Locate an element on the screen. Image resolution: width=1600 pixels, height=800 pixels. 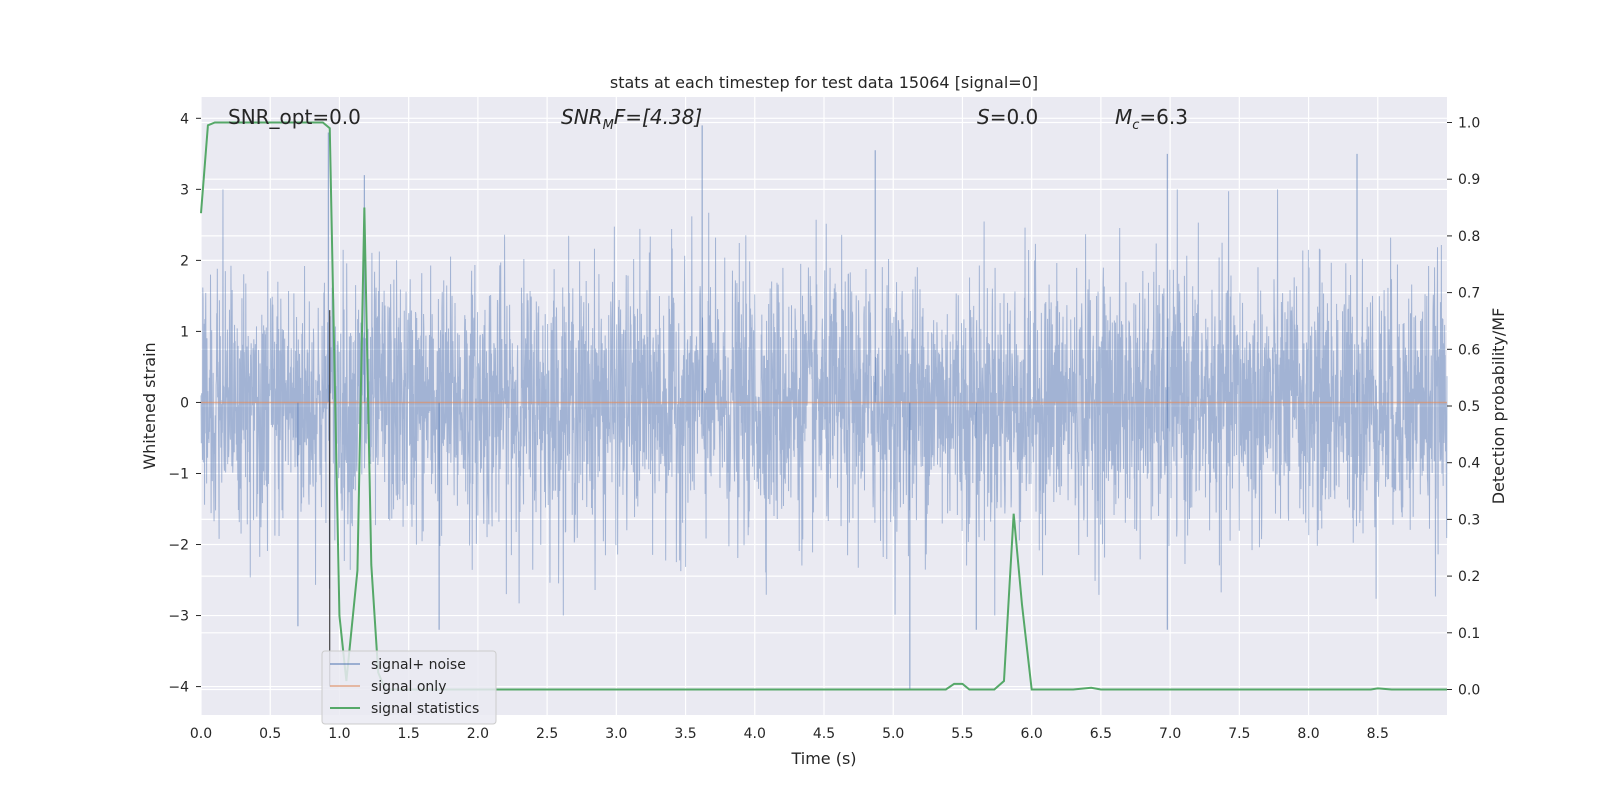
y-tick-label-right: 0.9 is located at coordinates (1469, 180).